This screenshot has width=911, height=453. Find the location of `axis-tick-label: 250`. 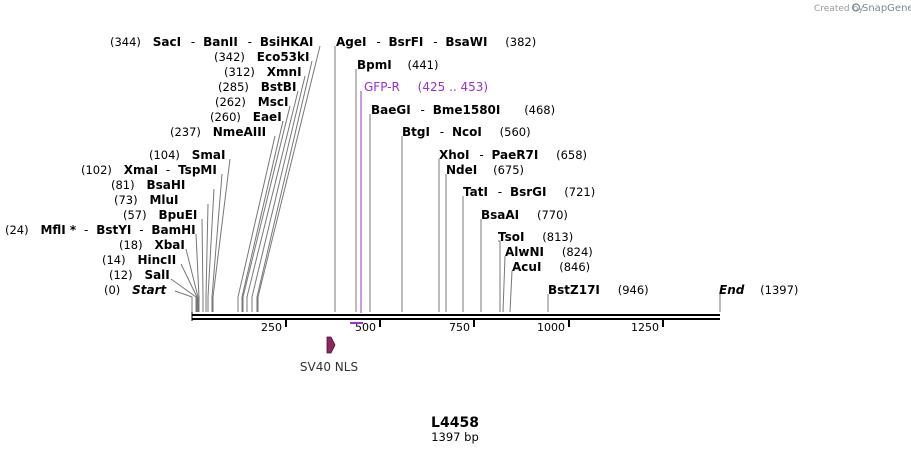

axis-tick-label: 250 is located at coordinates (271, 327).